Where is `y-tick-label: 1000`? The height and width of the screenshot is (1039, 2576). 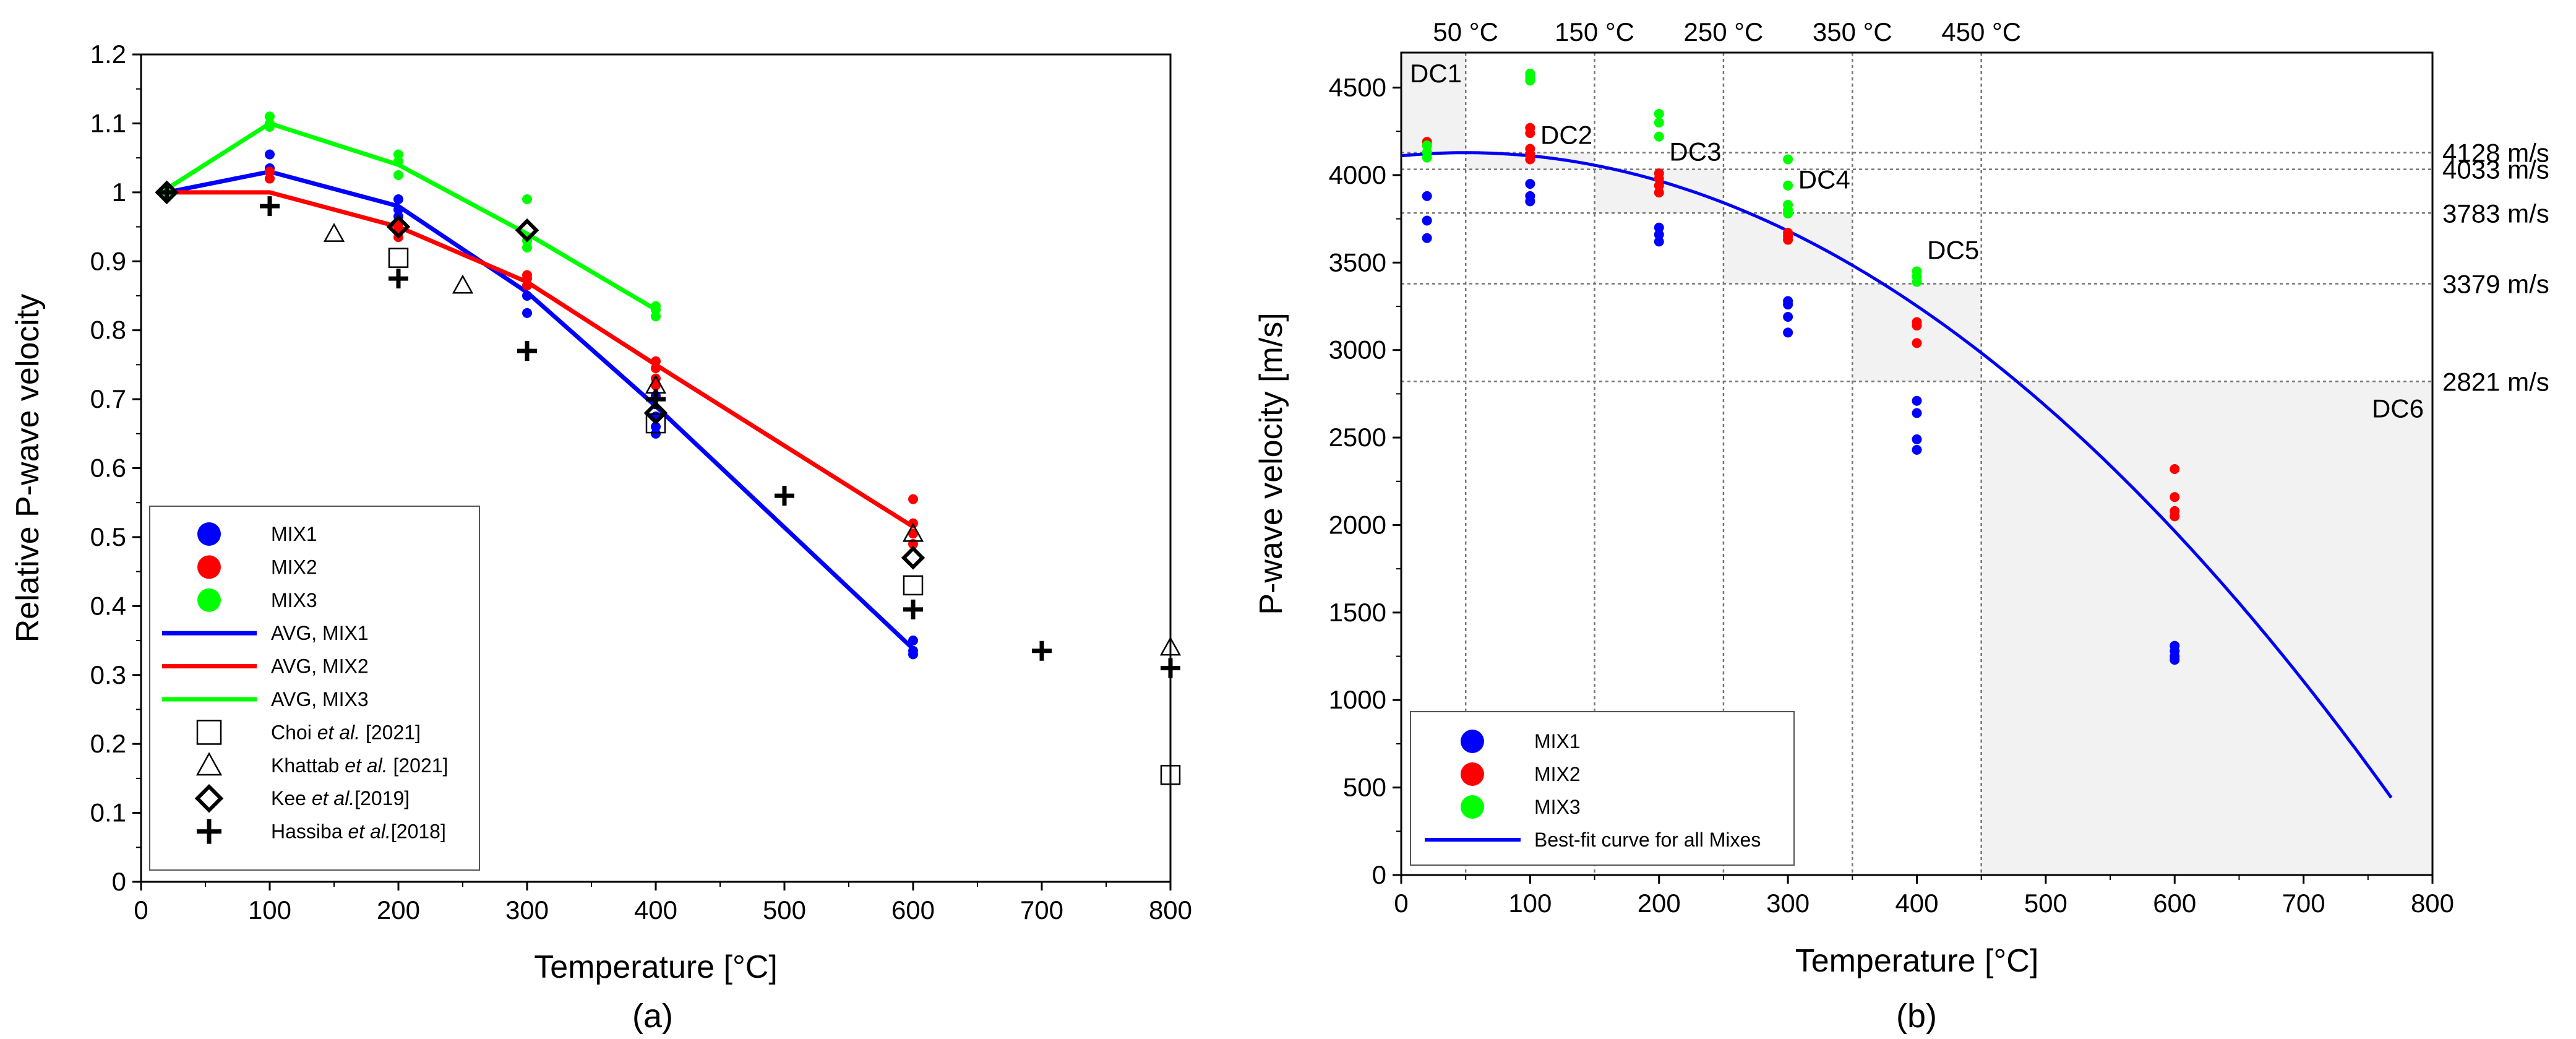 y-tick-label: 1000 is located at coordinates (1357, 699).